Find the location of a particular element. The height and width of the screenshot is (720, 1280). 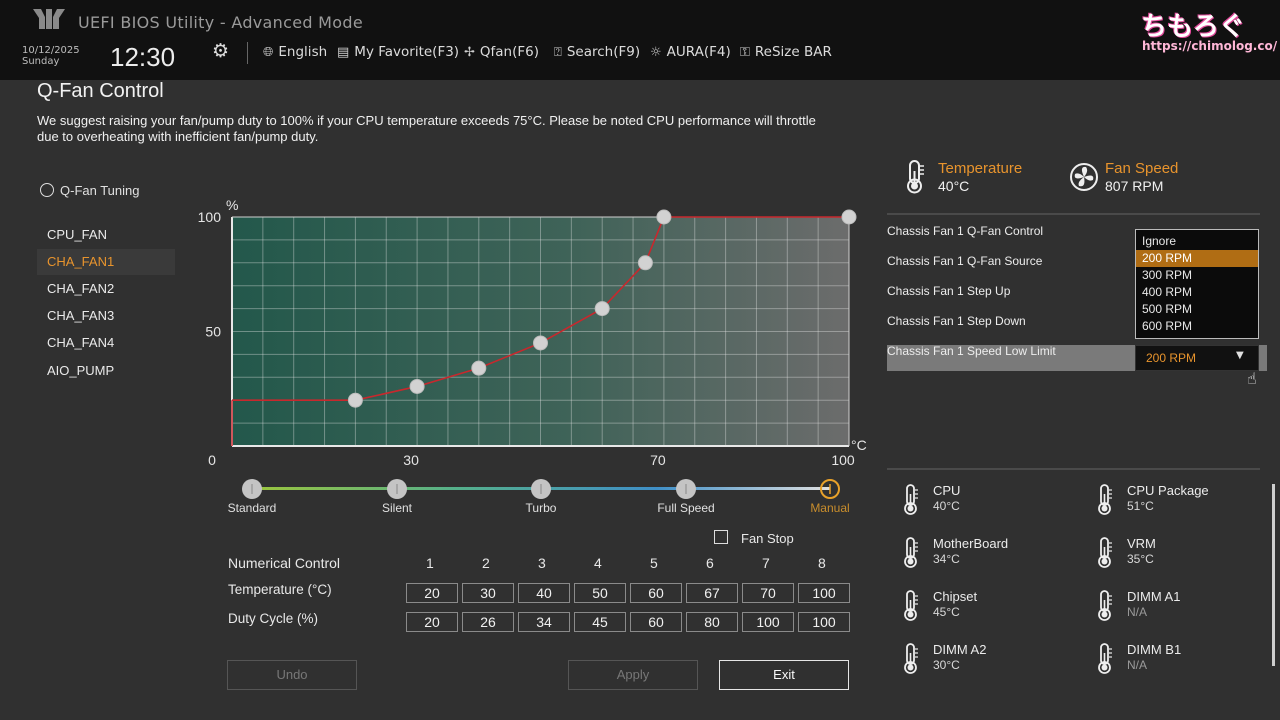

sidebar-item-cpu-fan: CPU_FAN is located at coordinates (77, 234).